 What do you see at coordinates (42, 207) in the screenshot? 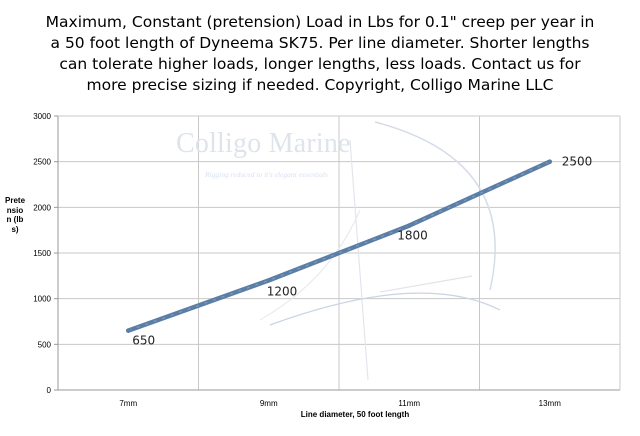
I see `y-tick-label: 2000` at bounding box center [42, 207].